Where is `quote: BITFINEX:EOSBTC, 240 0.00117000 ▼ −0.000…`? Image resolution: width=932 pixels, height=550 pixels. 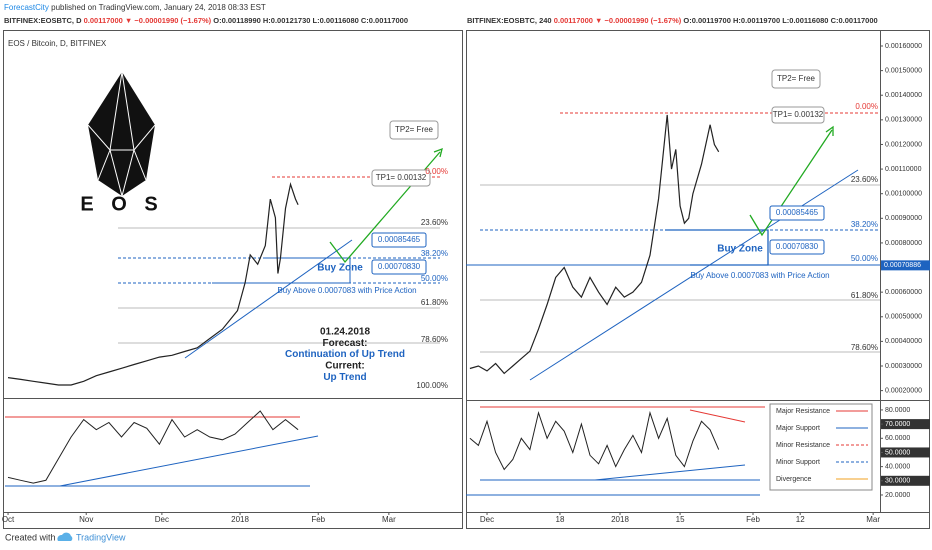 quote: BITFINEX:EOSBTC, 240 0.00117000 ▼ −0.000… is located at coordinates (672, 20).